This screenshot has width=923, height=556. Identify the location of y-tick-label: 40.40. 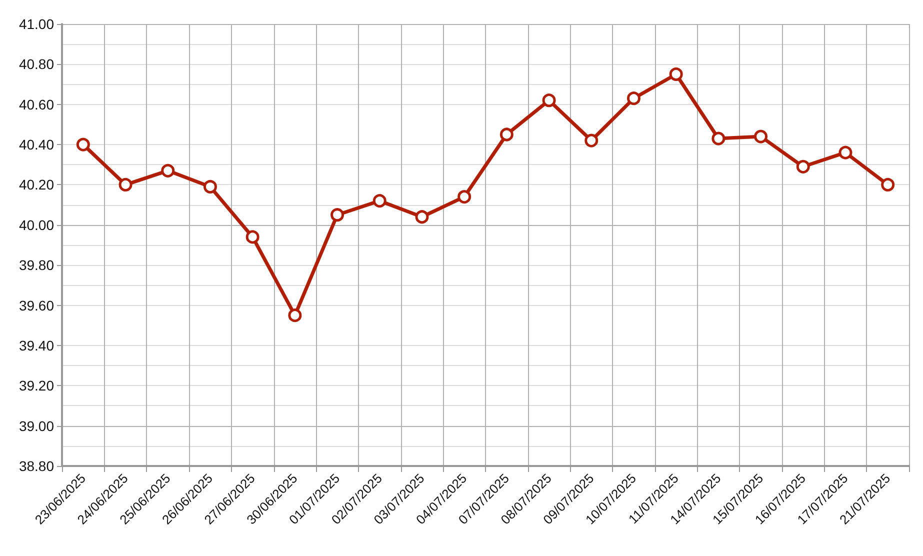
(36, 144).